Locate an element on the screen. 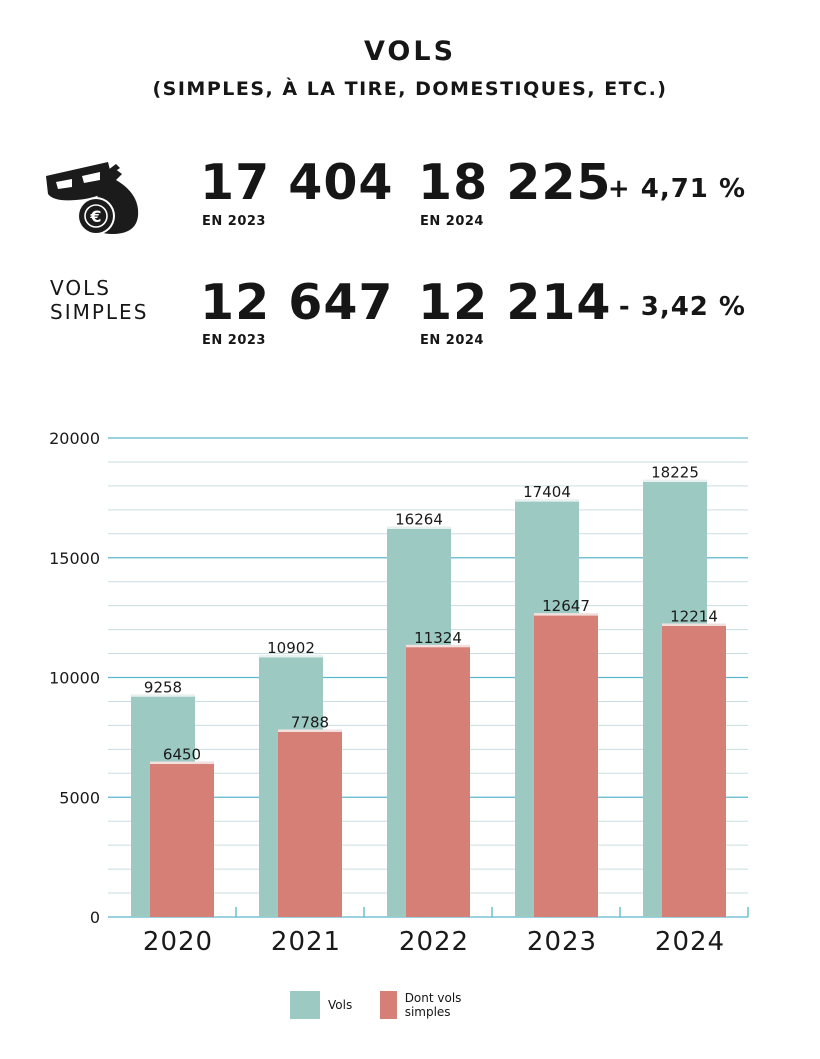 The height and width of the screenshot is (1059, 820). data-label-vols: 16264 is located at coordinates (419, 519).